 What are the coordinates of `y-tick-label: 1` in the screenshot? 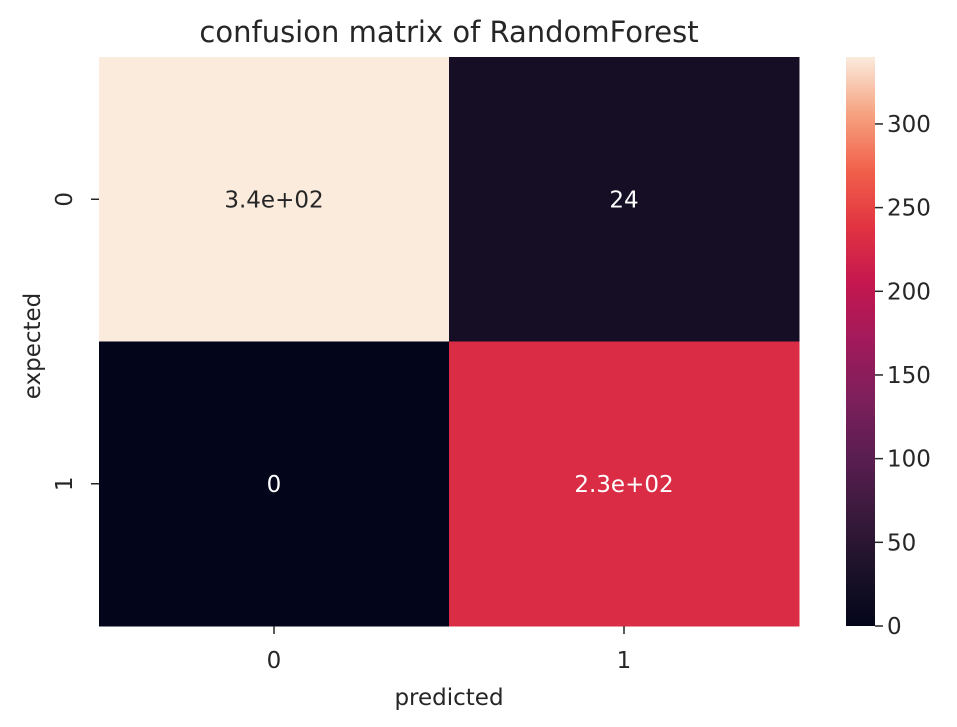 It's located at (65, 483).